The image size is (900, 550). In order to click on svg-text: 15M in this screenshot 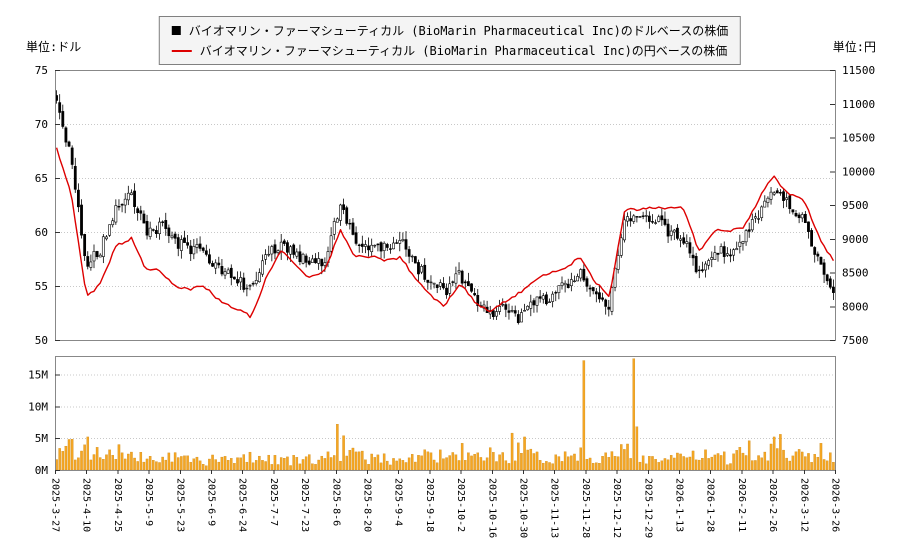, I will do `click(38, 375)`.